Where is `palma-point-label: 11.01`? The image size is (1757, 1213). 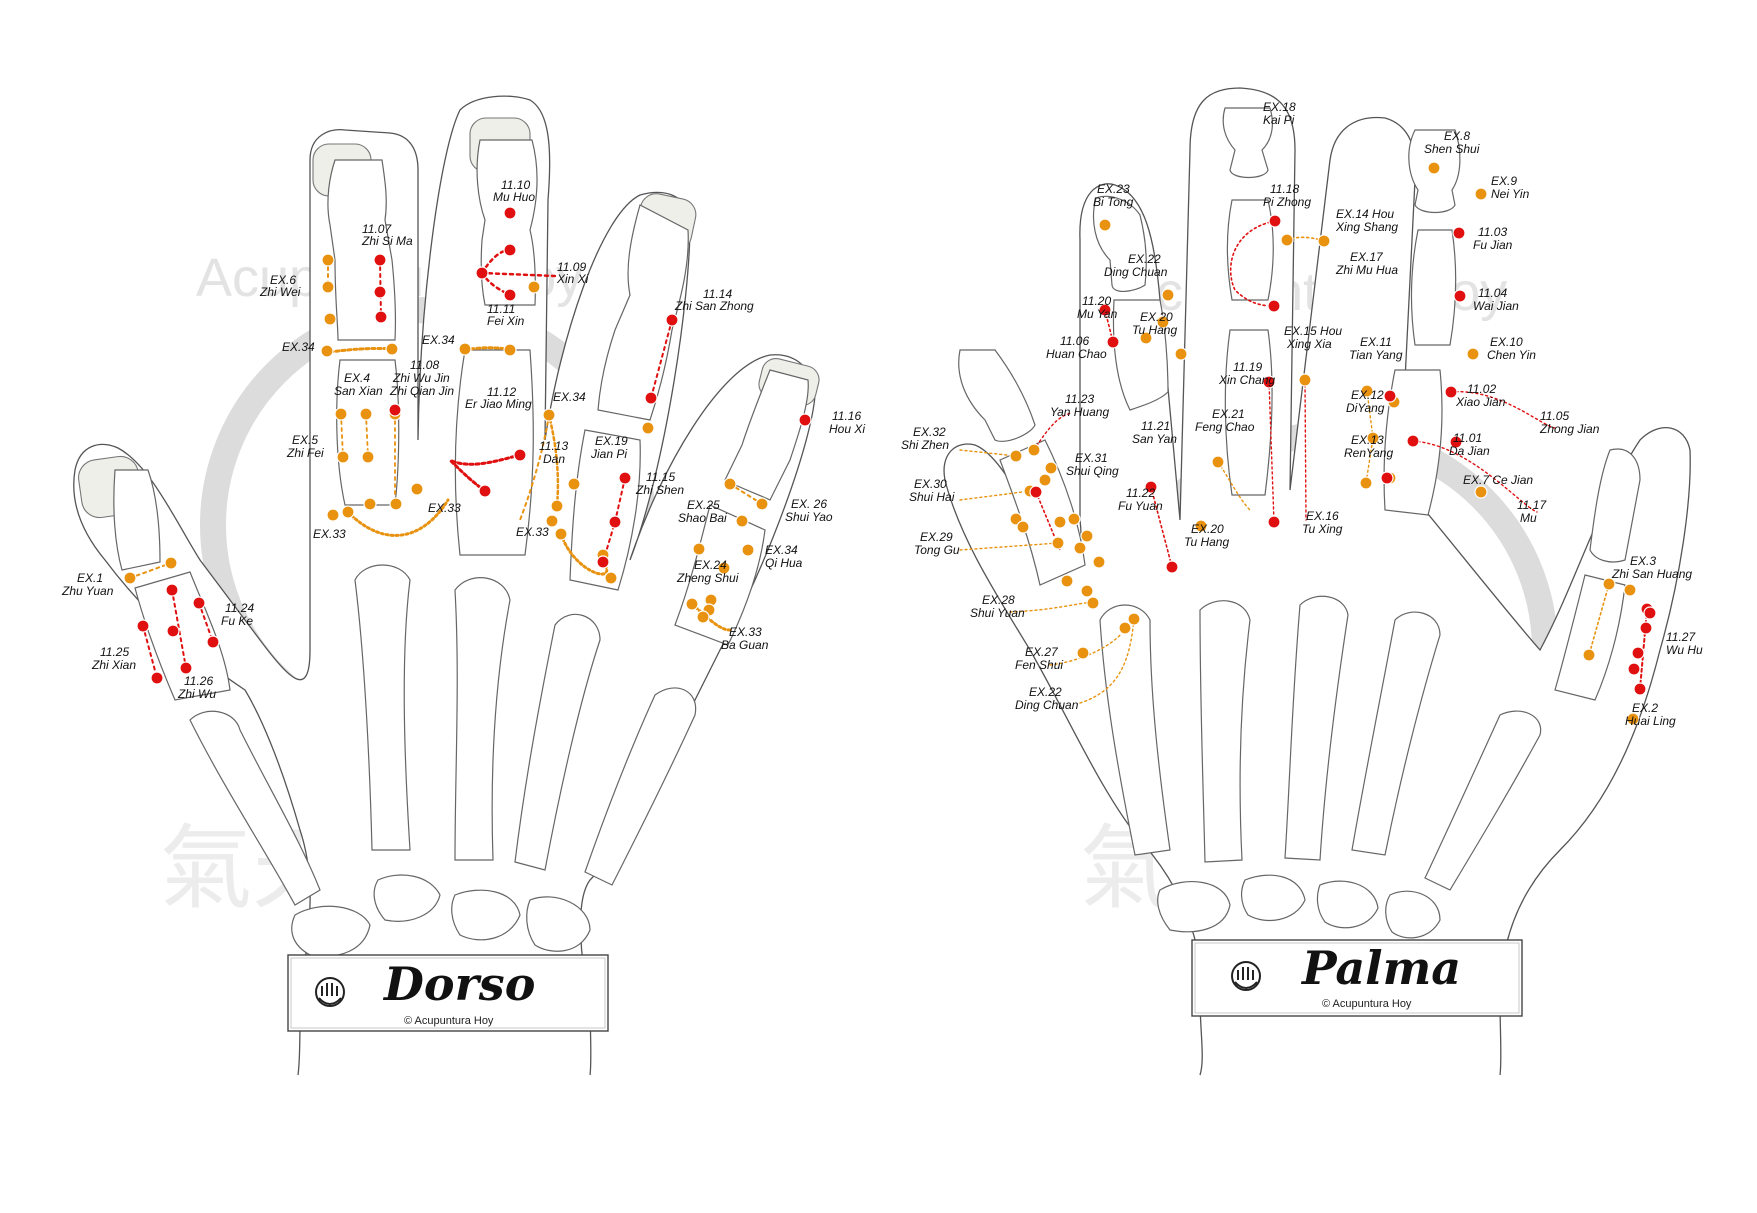 palma-point-label: 11.01 is located at coordinates (1467, 438).